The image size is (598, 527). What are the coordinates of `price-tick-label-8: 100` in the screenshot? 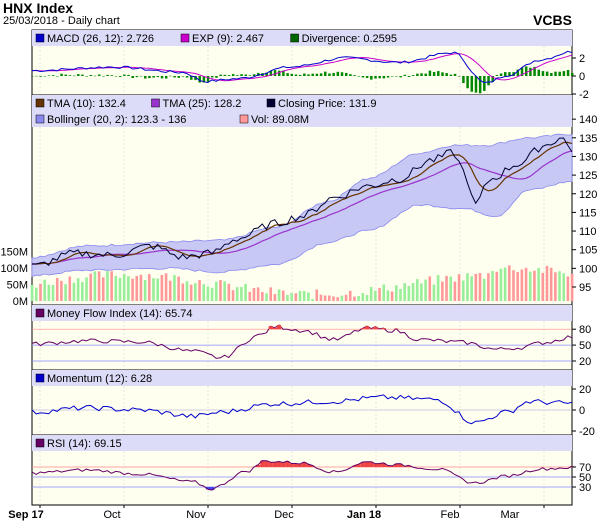 It's located at (588, 269).